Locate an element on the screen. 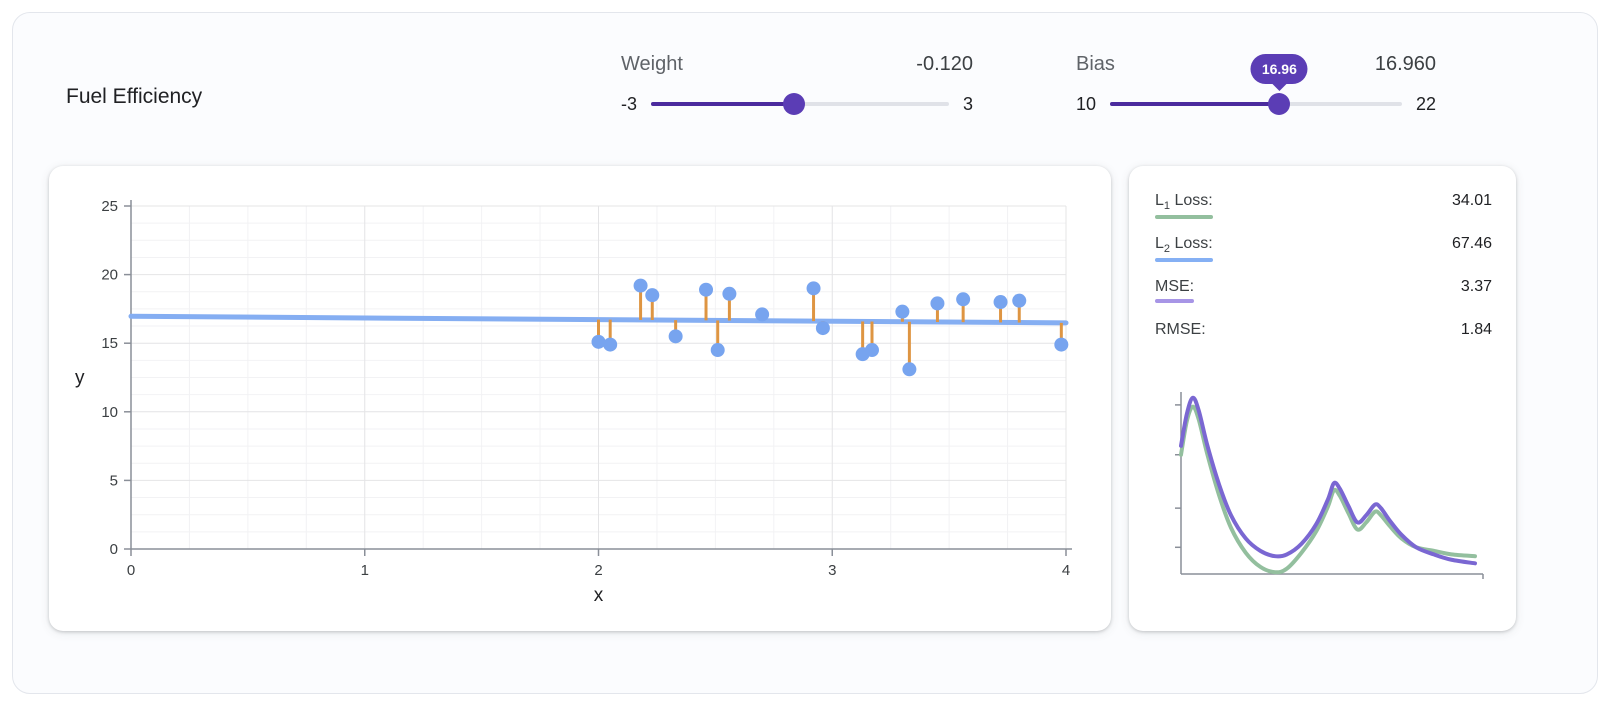  l1-loss-curve is located at coordinates (1328, 489).